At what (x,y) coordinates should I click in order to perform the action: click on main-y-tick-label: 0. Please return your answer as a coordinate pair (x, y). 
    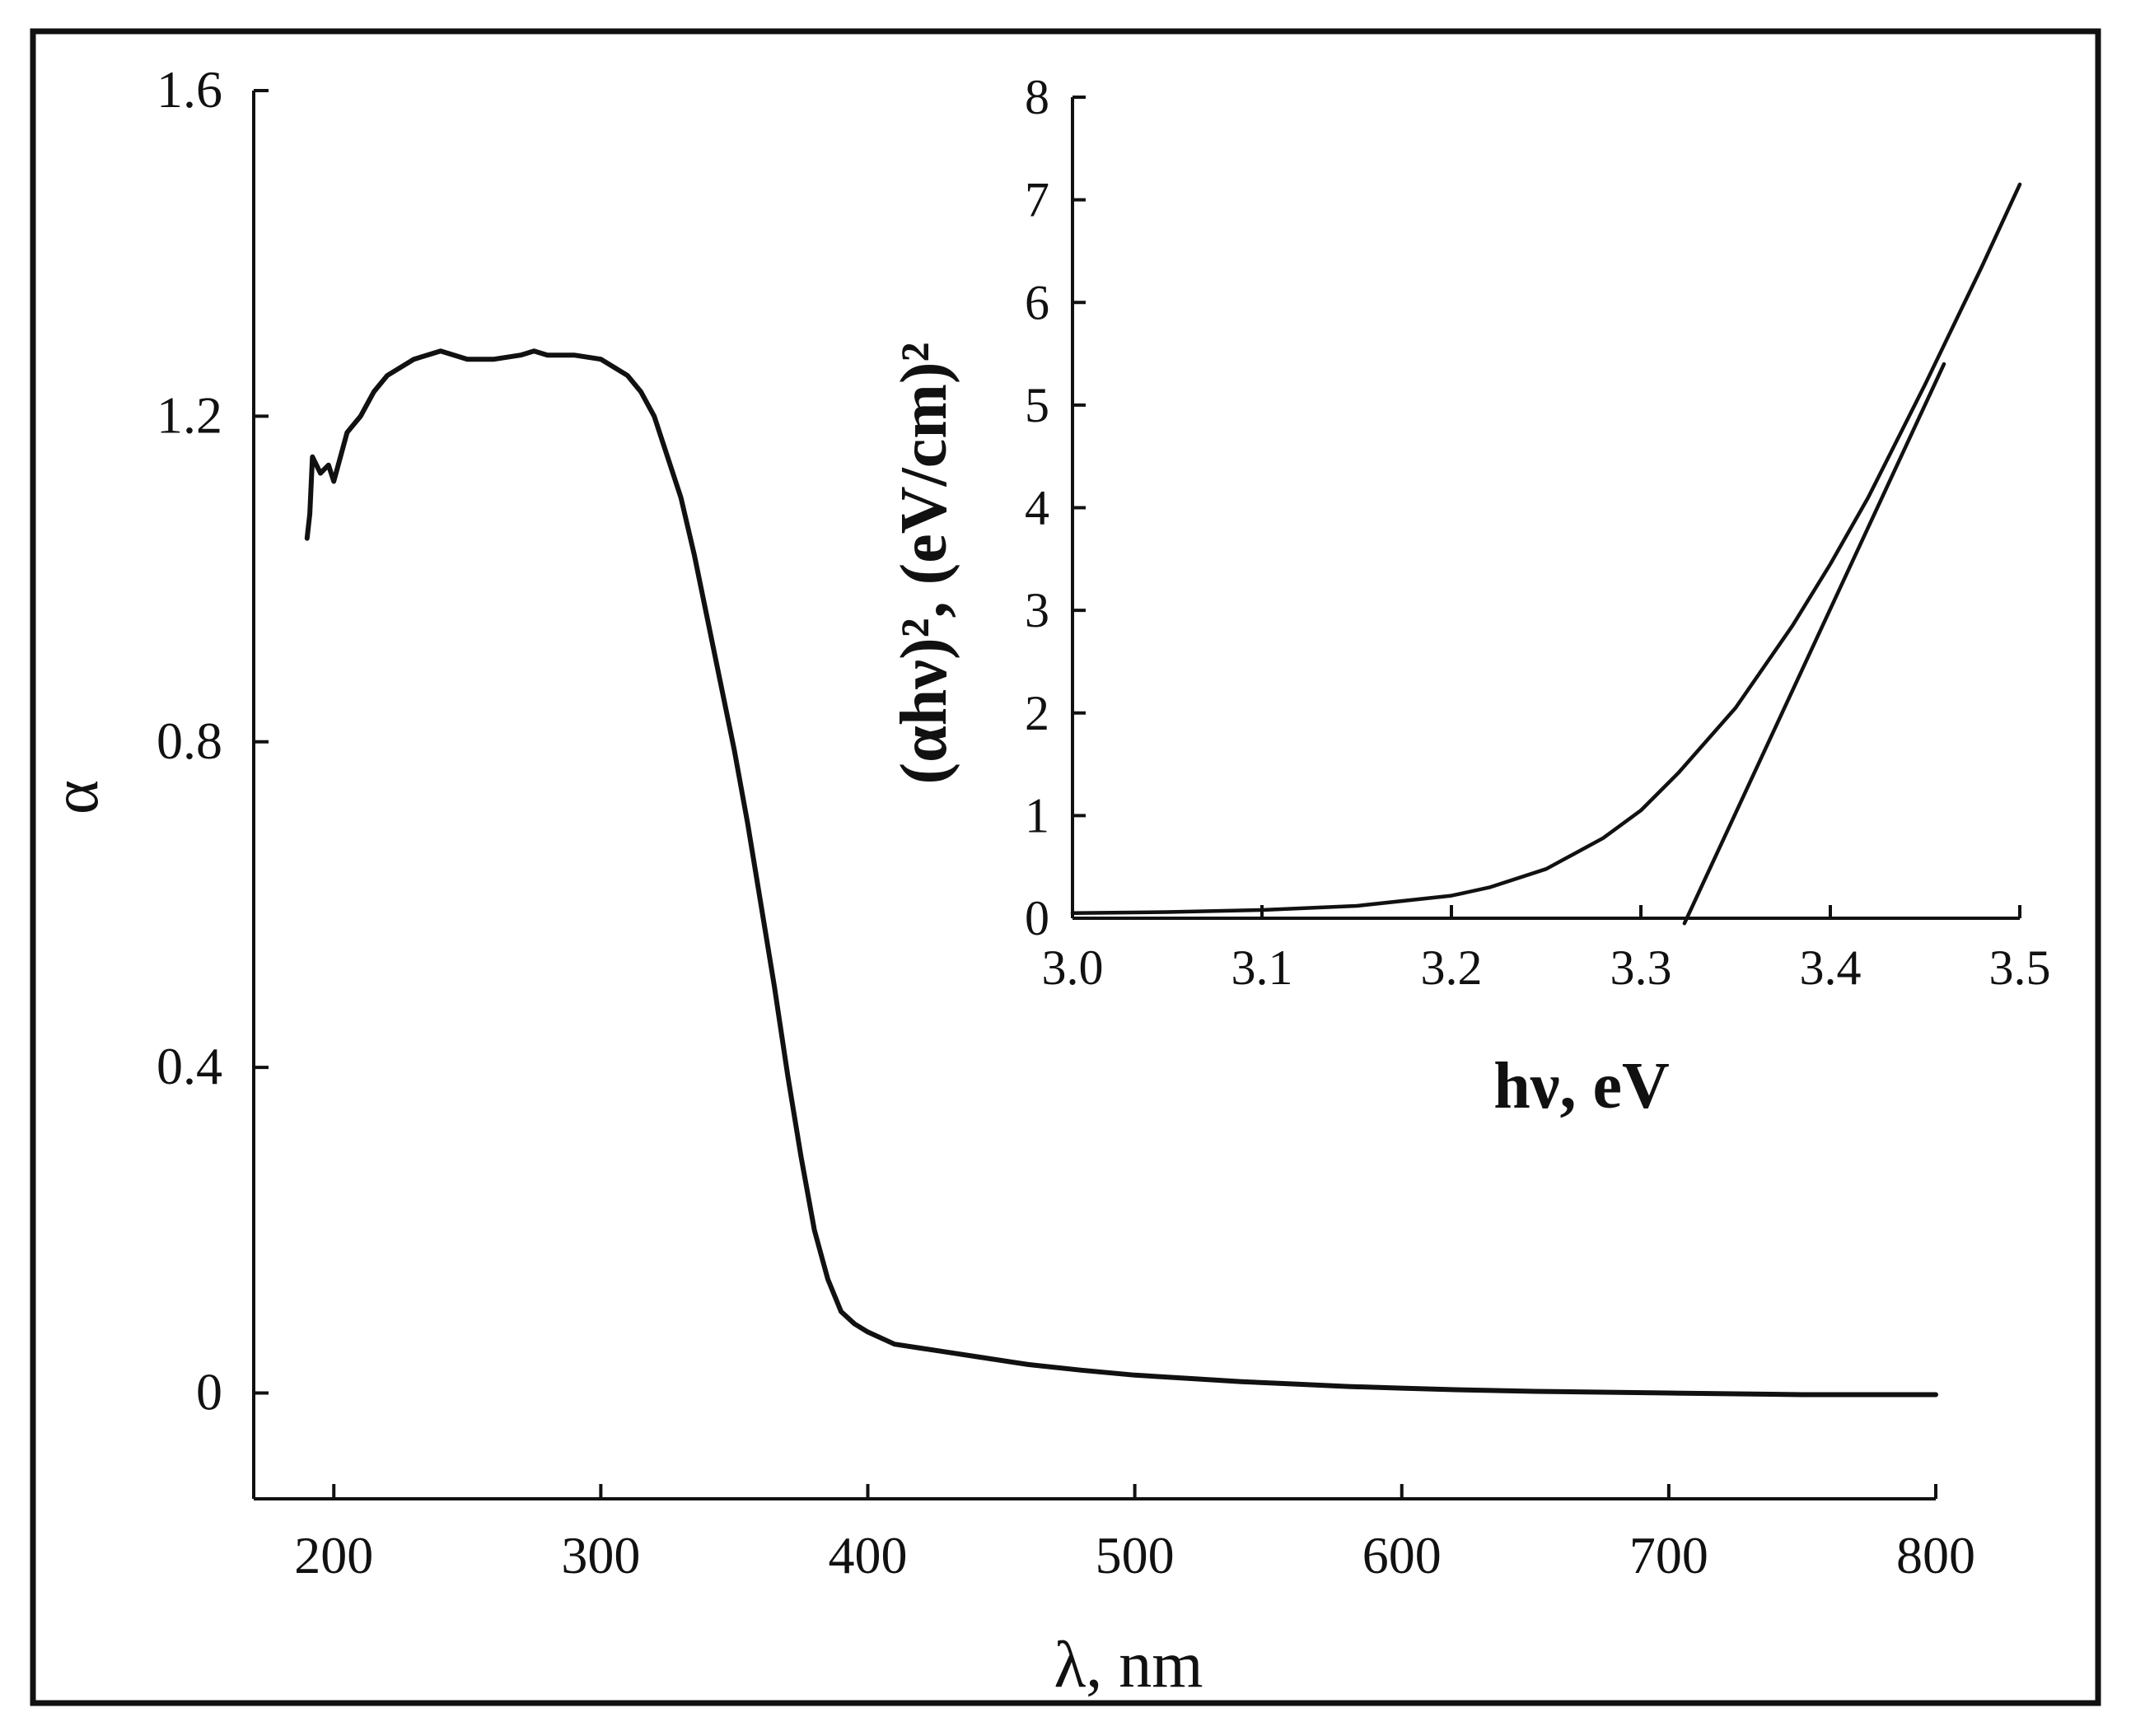
    Looking at the image, I should click on (209, 1392).